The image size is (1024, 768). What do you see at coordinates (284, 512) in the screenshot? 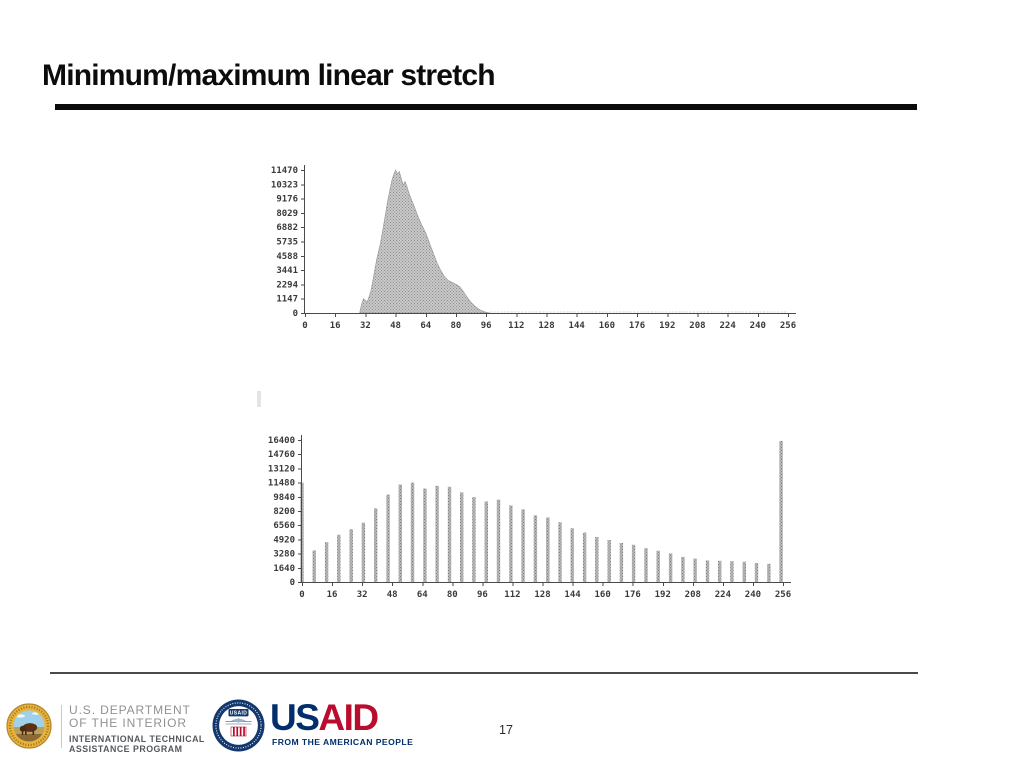
I see `y-tick-label: 8200` at bounding box center [284, 512].